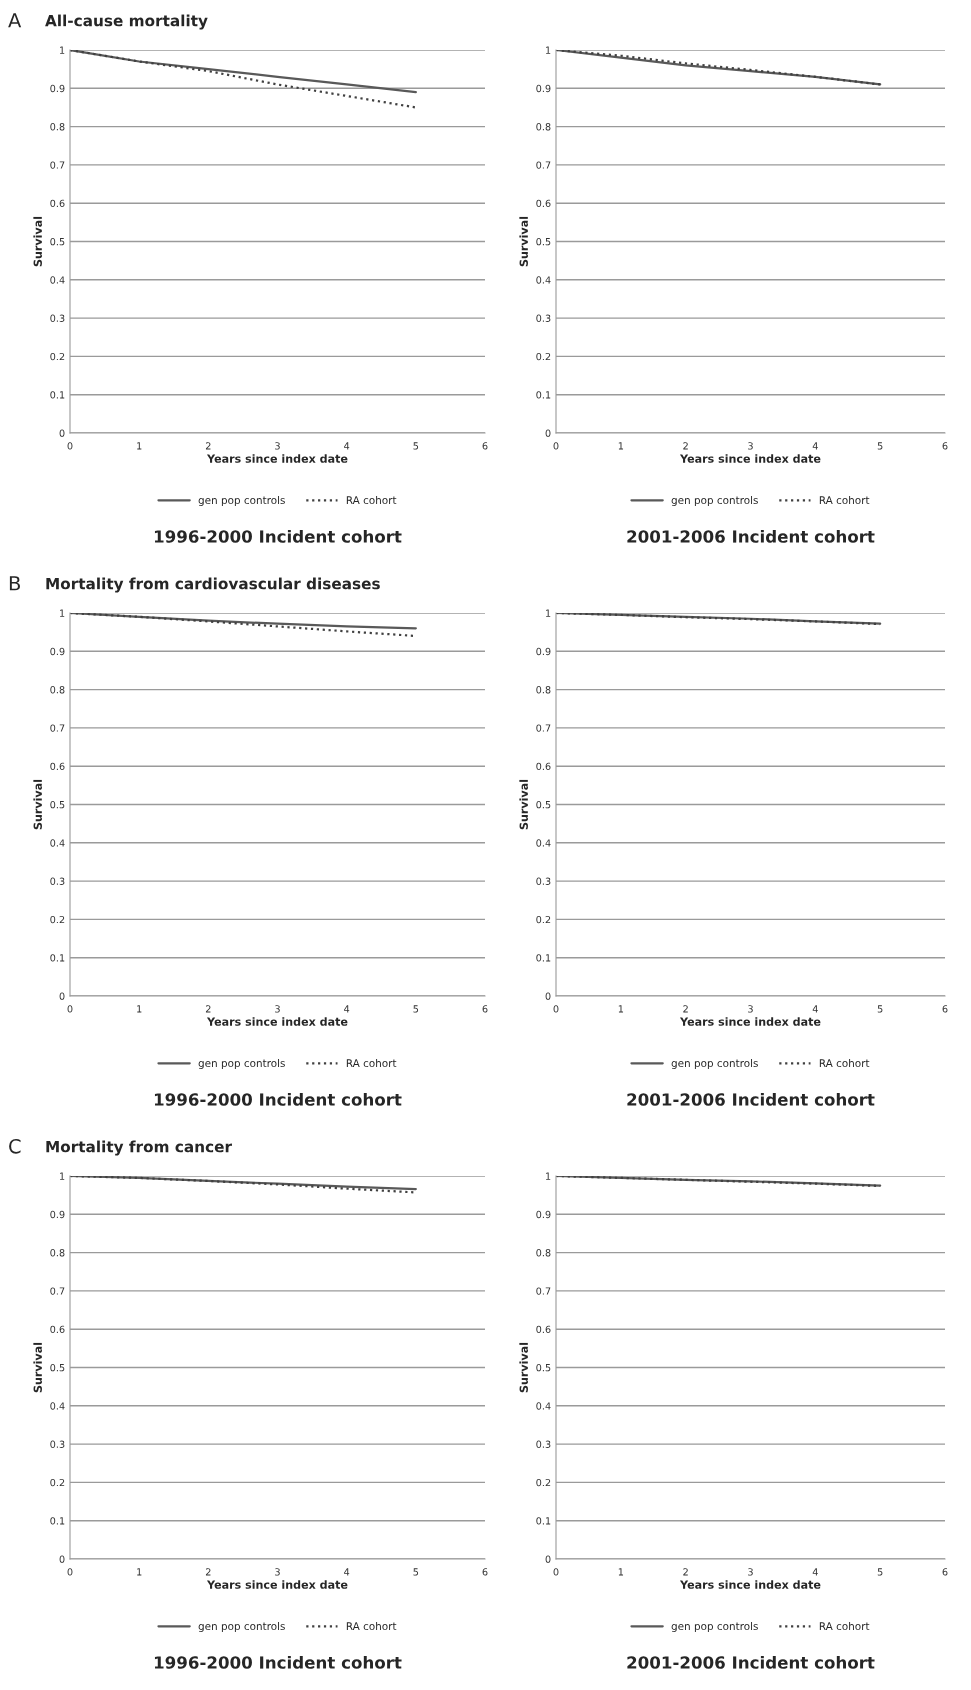 The image size is (971, 1690). What do you see at coordinates (213, 585) in the screenshot?
I see `chart-title: Mortality from cardiovascular diseases` at bounding box center [213, 585].